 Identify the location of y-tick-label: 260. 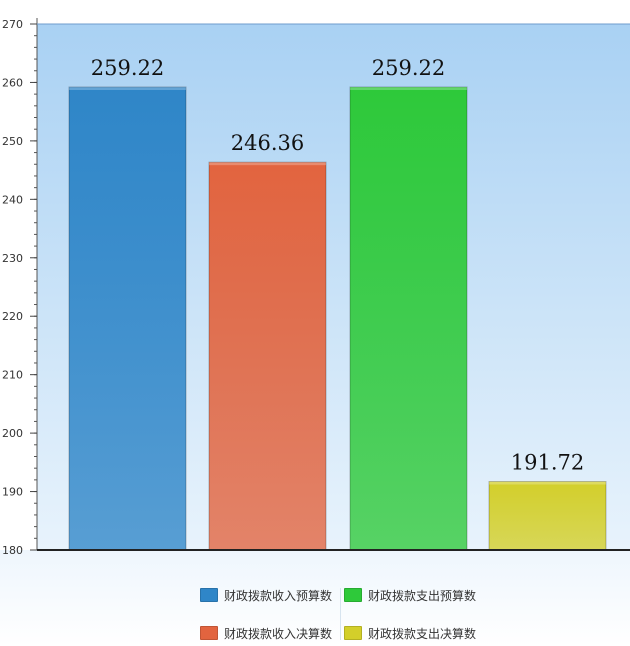
(12, 82).